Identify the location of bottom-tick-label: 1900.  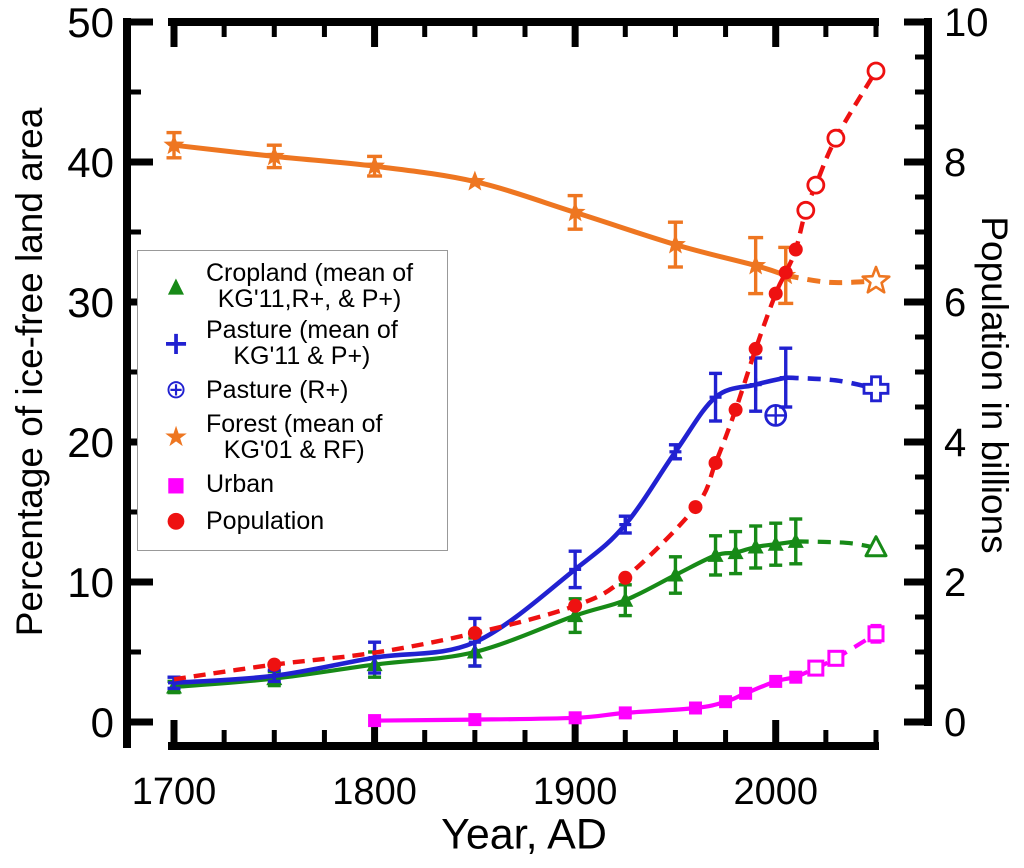
(575, 792).